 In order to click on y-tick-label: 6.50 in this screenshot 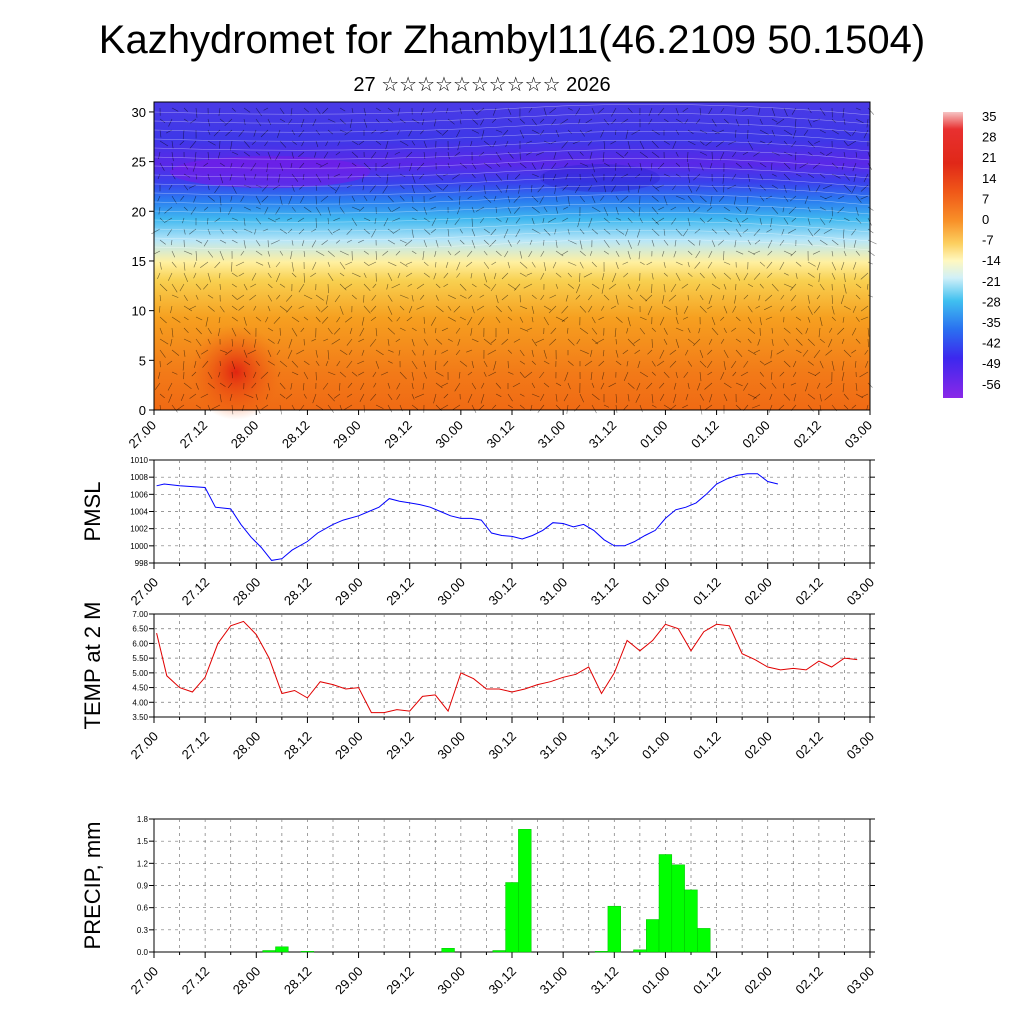, I will do `click(140, 629)`.